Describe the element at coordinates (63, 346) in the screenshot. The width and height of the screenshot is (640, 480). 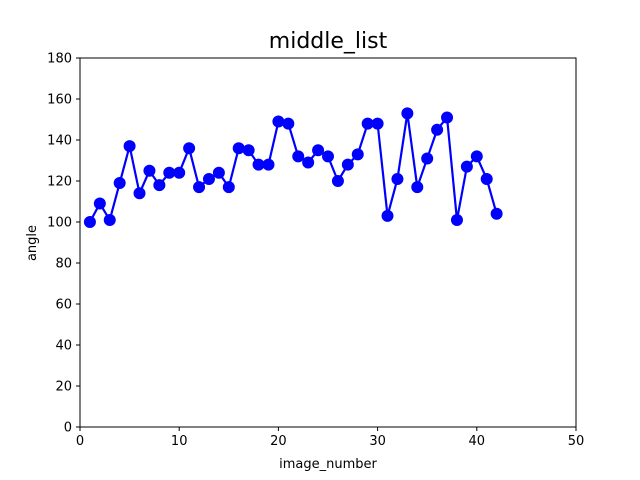
I see `y-tick-label: 40` at that location.